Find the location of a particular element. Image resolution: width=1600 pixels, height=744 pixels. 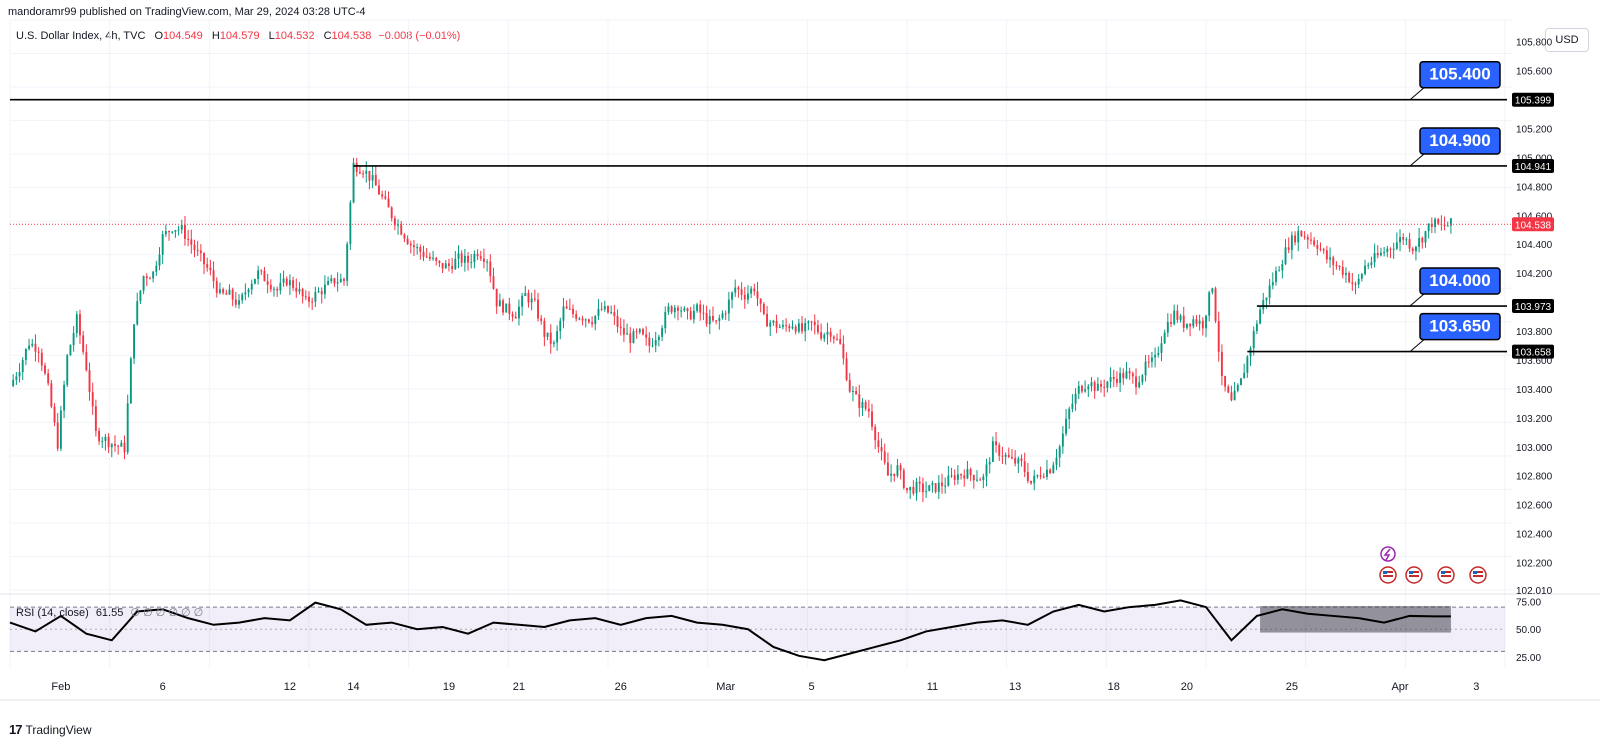

low-label: L is located at coordinates (271, 36).